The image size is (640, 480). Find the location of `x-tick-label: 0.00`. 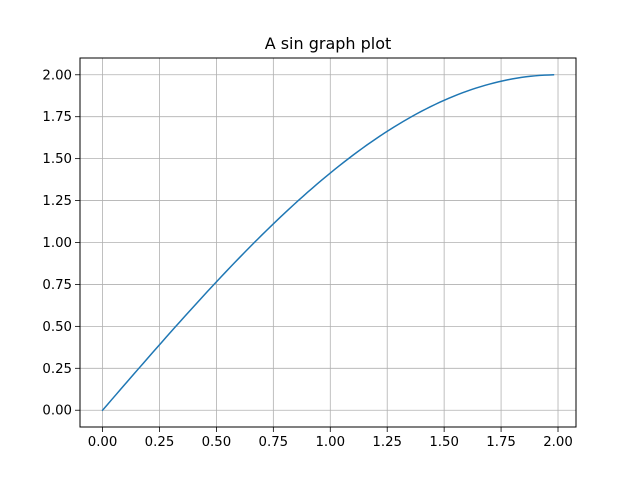

x-tick-label: 0.00 is located at coordinates (103, 442).